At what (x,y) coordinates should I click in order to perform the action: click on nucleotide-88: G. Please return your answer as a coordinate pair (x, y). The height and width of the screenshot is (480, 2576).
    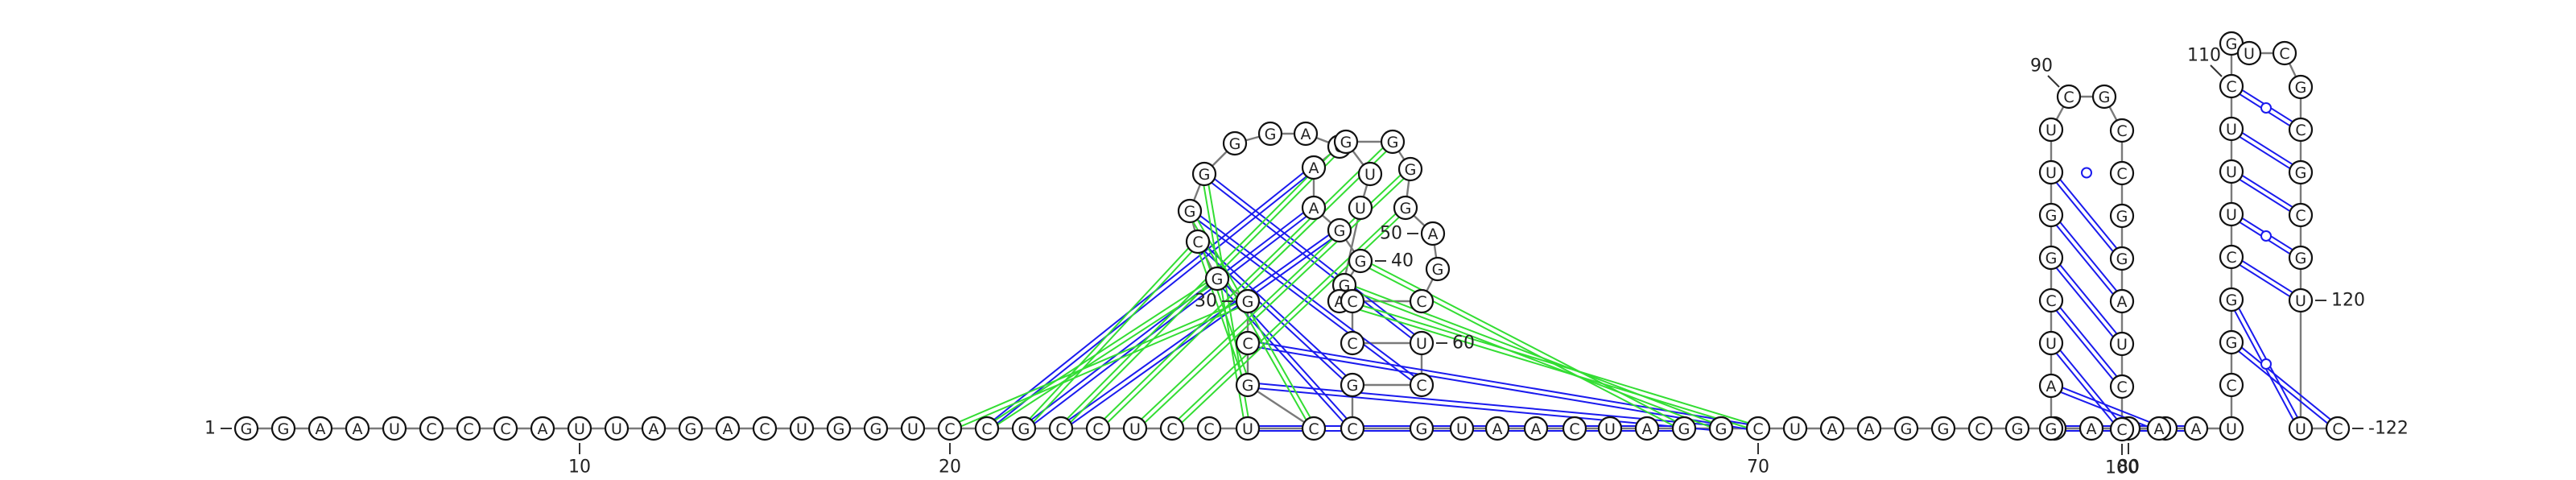
    Looking at the image, I should click on (2051, 215).